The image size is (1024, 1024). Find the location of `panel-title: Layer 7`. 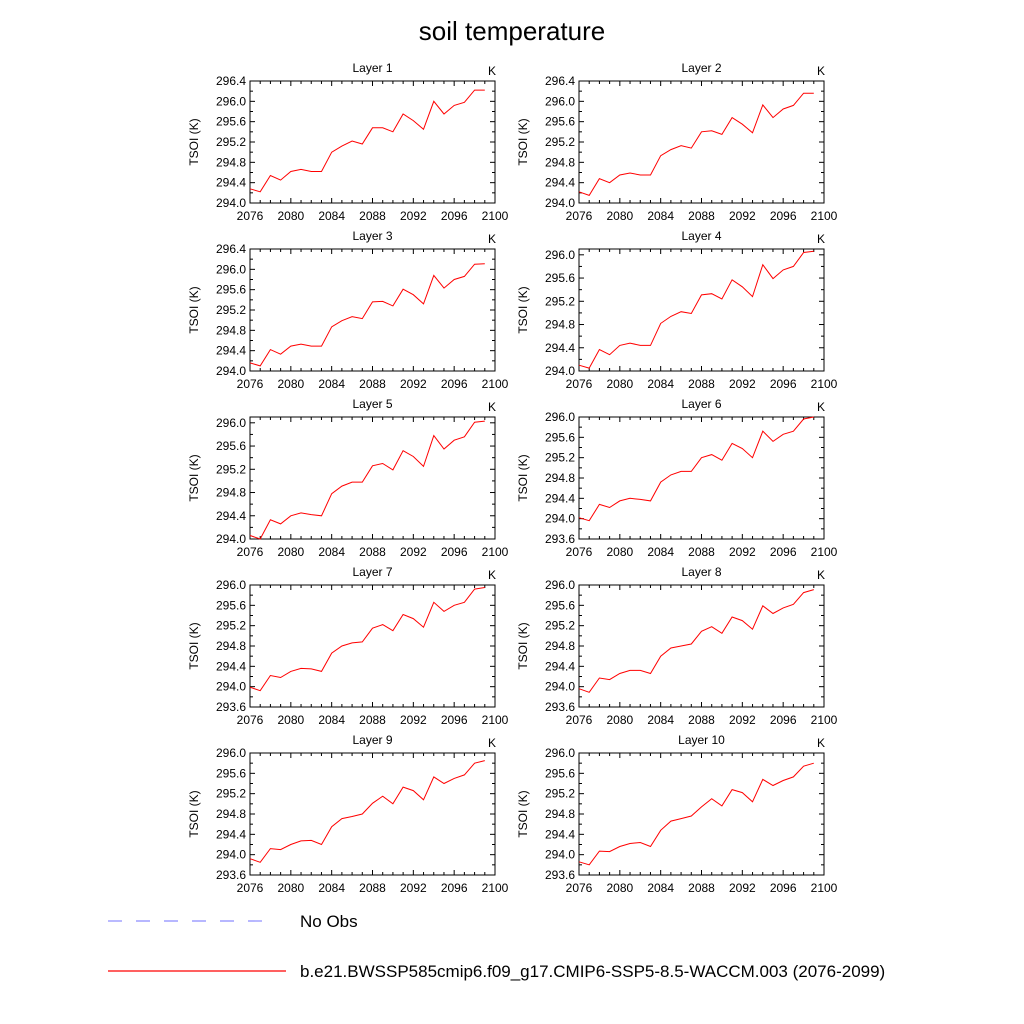

panel-title: Layer 7 is located at coordinates (372, 572).